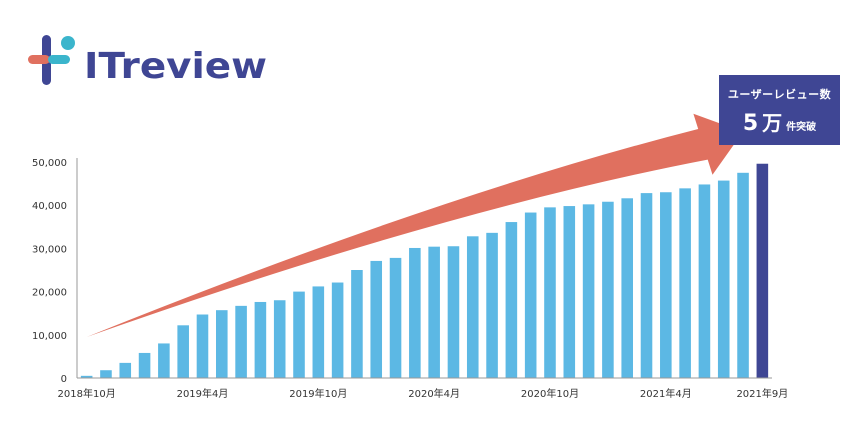  I want to click on x-tick-label: 2018年10月, so click(87, 393).